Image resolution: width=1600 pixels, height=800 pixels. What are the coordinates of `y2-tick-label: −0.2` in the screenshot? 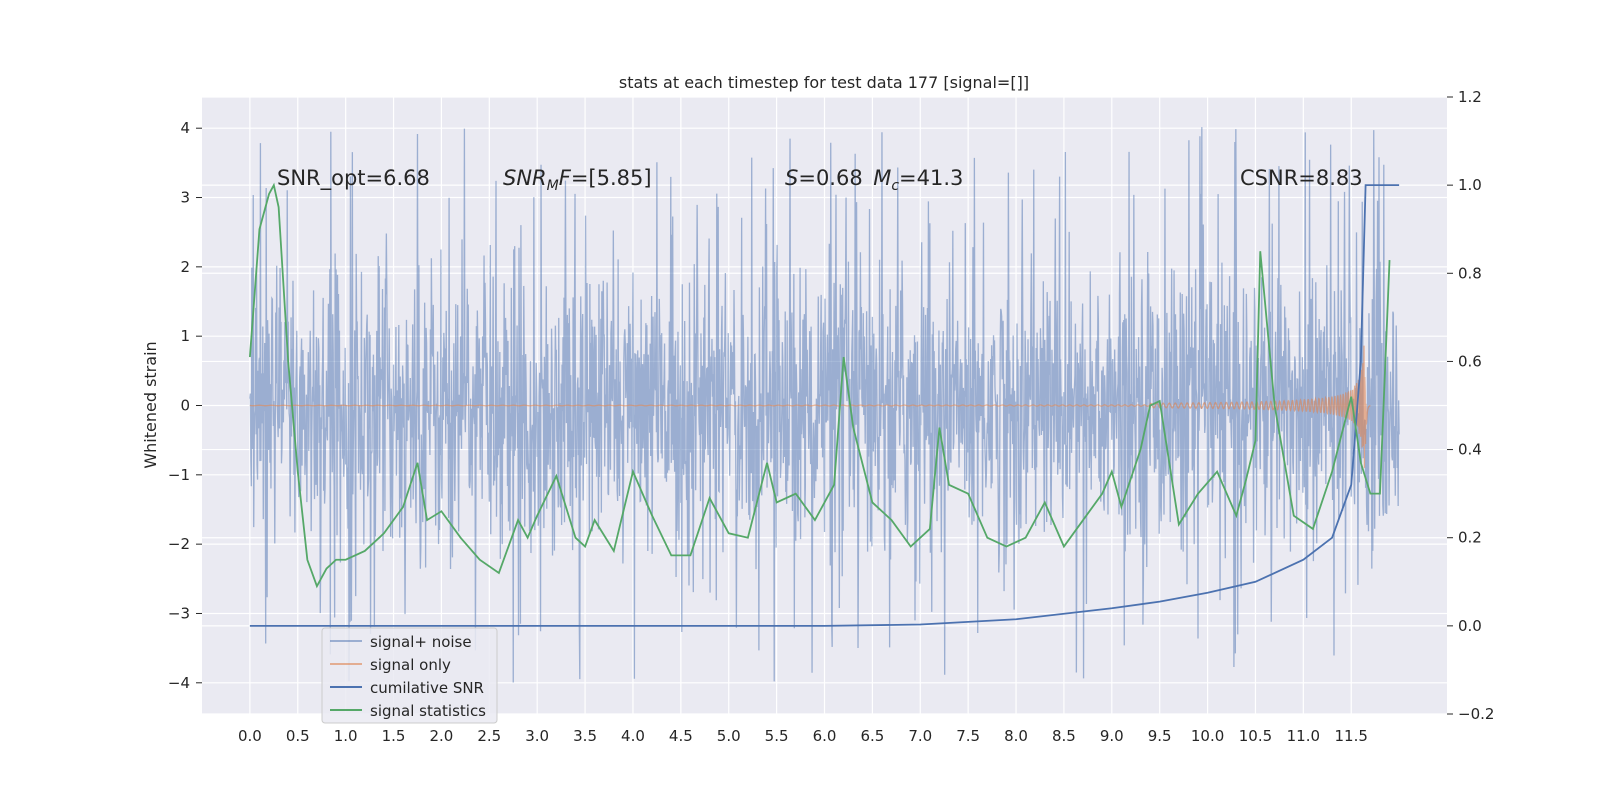 It's located at (1476, 714).